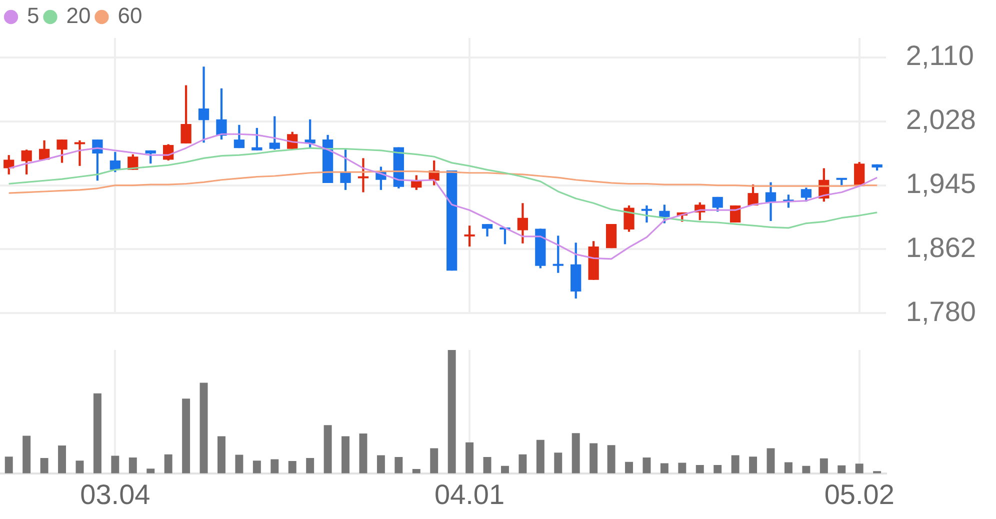  I want to click on y-tick-label: 1,945, so click(941, 184).